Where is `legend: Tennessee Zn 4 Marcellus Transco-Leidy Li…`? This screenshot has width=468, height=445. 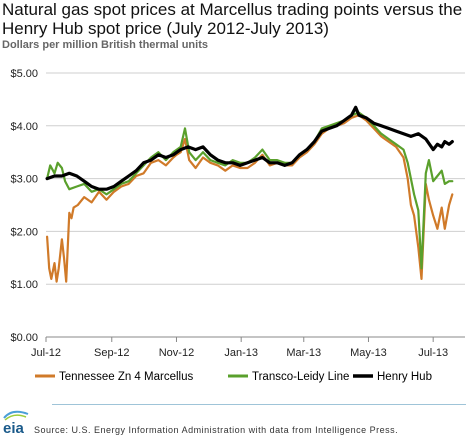 legend: Tennessee Zn 4 Marcellus Transco-Leidy Li… is located at coordinates (233, 377).